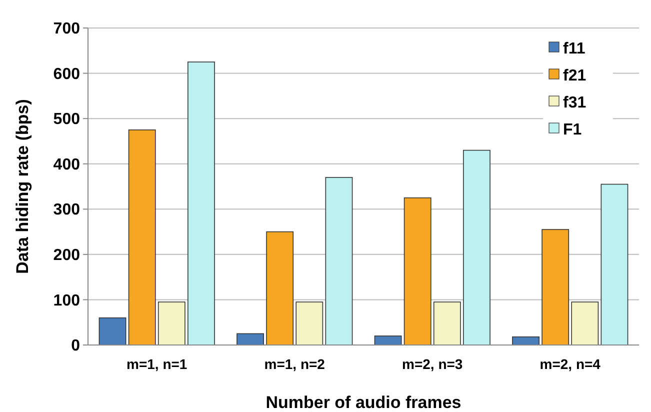 The height and width of the screenshot is (412, 651). I want to click on y-tick-label: 600, so click(66, 74).